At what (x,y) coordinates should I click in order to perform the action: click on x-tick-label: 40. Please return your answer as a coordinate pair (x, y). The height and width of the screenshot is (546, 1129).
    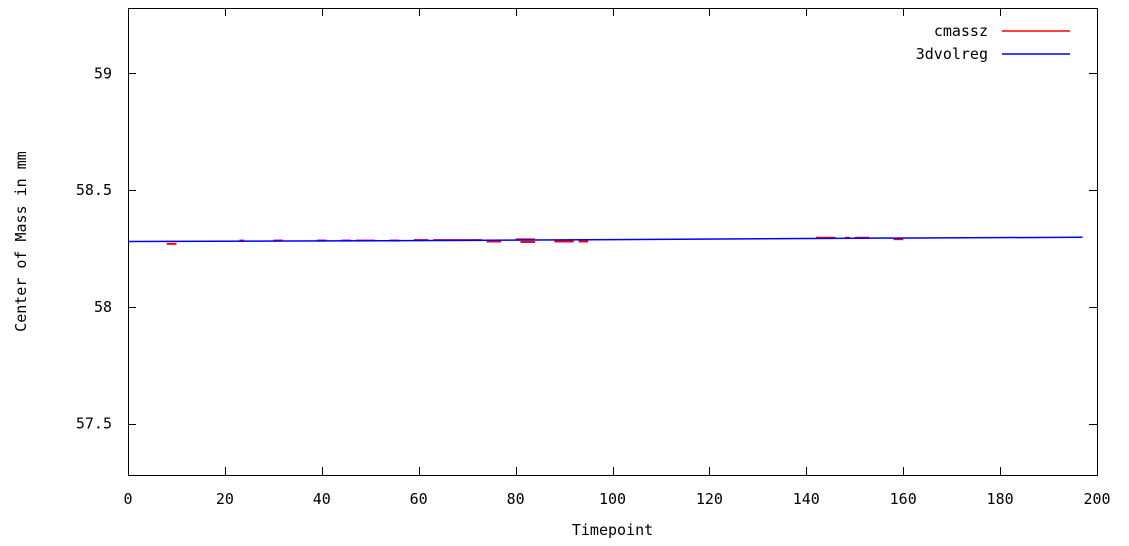
    Looking at the image, I should click on (322, 499).